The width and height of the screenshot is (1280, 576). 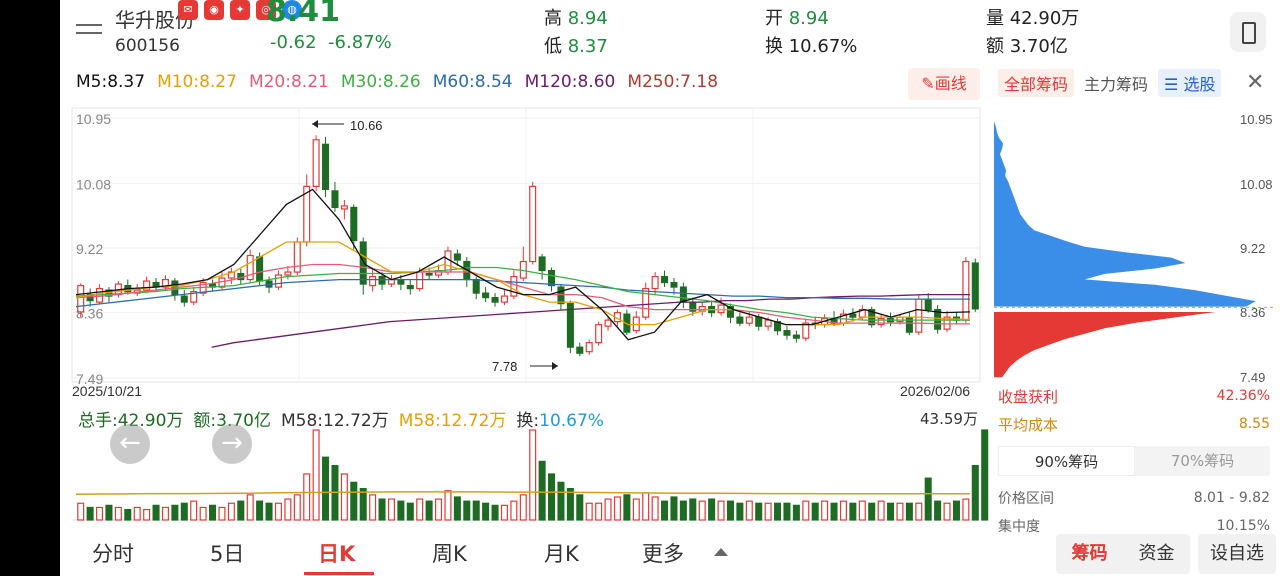 I want to click on tab-intraday: 分时, so click(x=113, y=554).